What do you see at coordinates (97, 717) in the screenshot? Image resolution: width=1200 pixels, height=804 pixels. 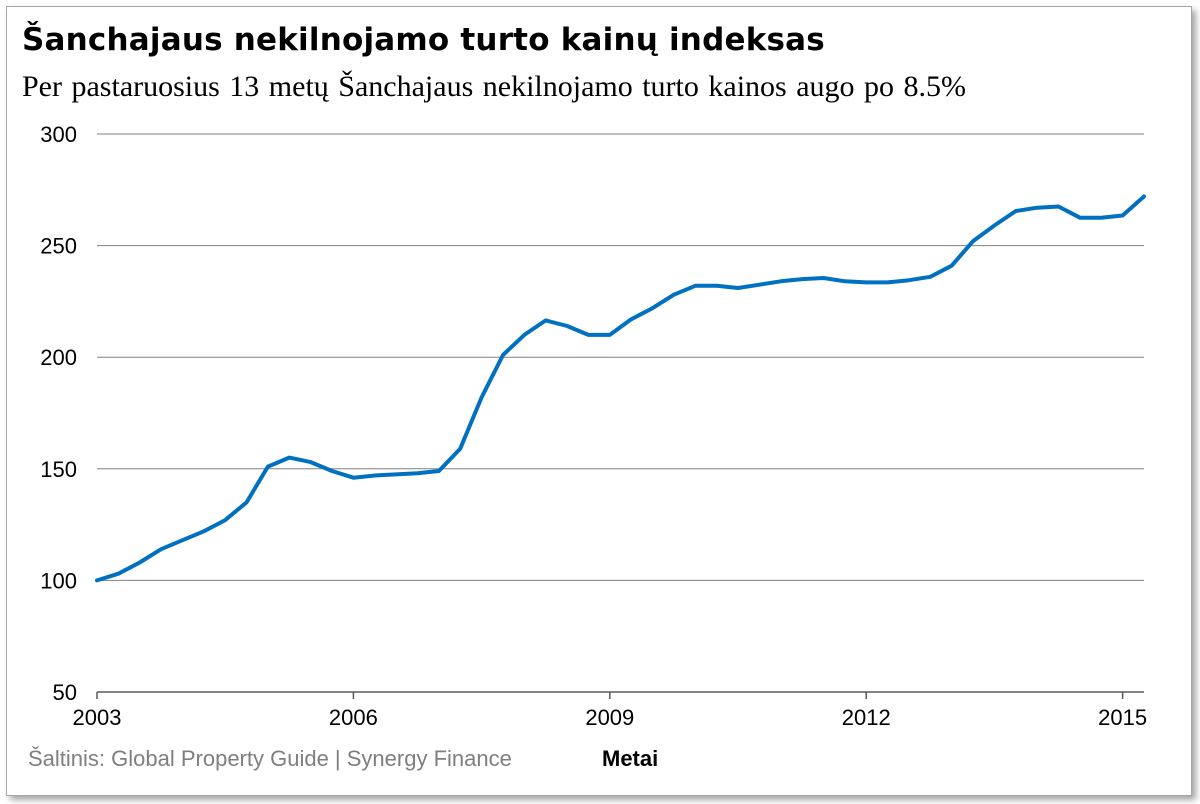 I see `x-tick-label-2003: 2003` at bounding box center [97, 717].